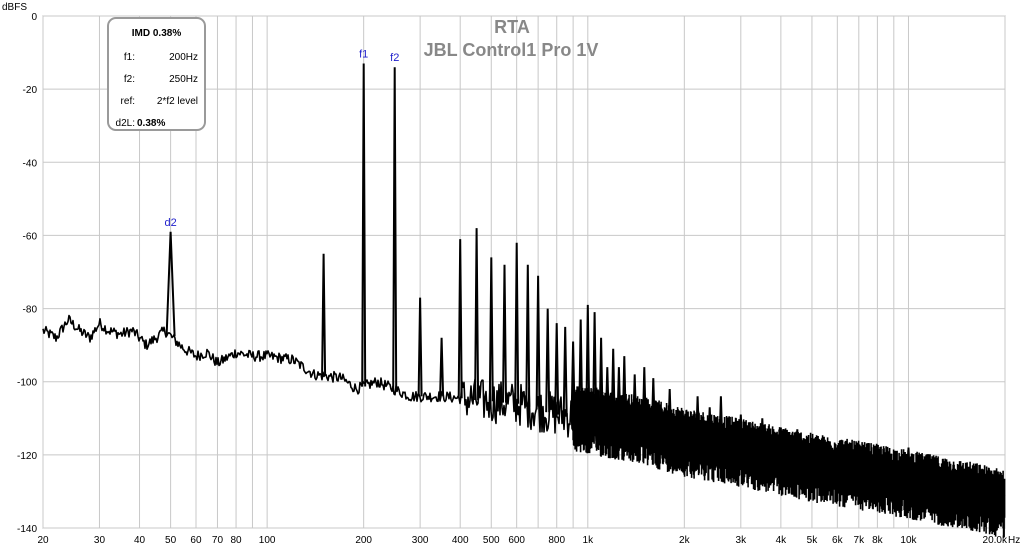 The height and width of the screenshot is (550, 1024). I want to click on info-label-f1: f1:, so click(129, 57).